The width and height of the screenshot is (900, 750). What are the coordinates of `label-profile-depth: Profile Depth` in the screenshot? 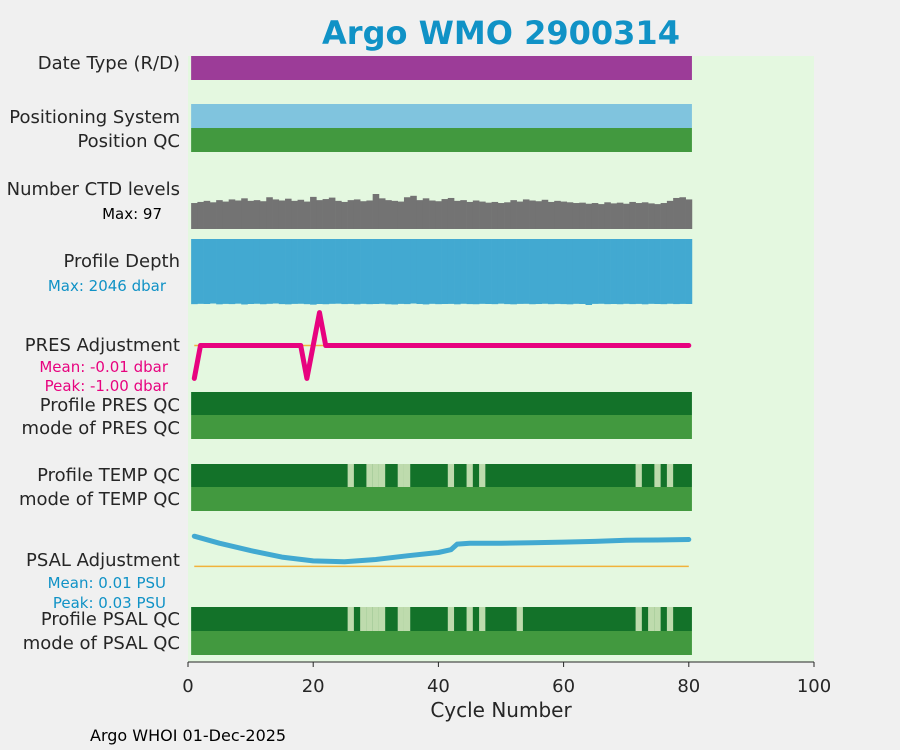 It's located at (121, 261).